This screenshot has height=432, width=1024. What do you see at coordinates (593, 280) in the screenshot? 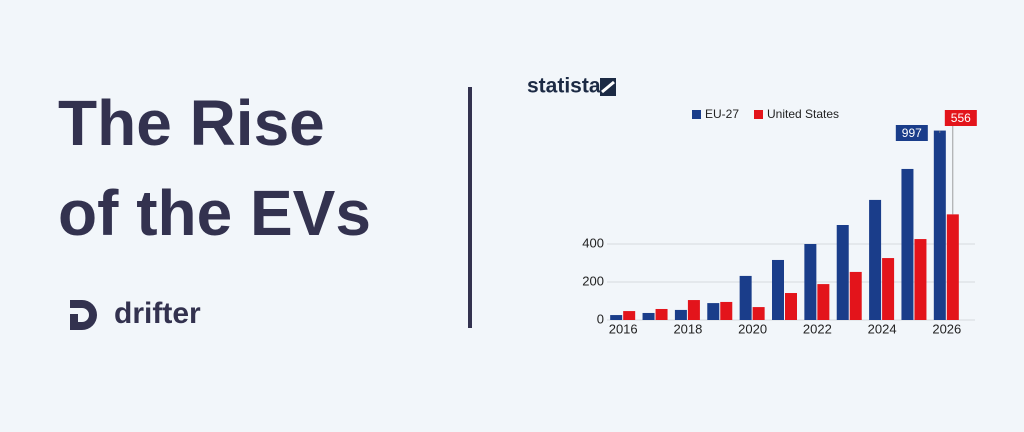
I see `y-tick-label: 200` at bounding box center [593, 280].